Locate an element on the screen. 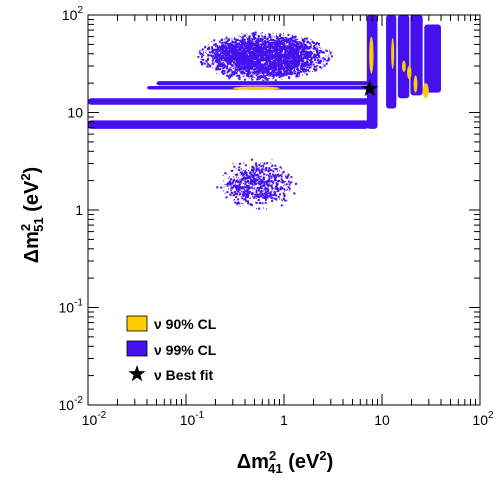 Image resolution: width=496 pixels, height=482 pixels. x-tick-label: 102 is located at coordinates (483, 419).